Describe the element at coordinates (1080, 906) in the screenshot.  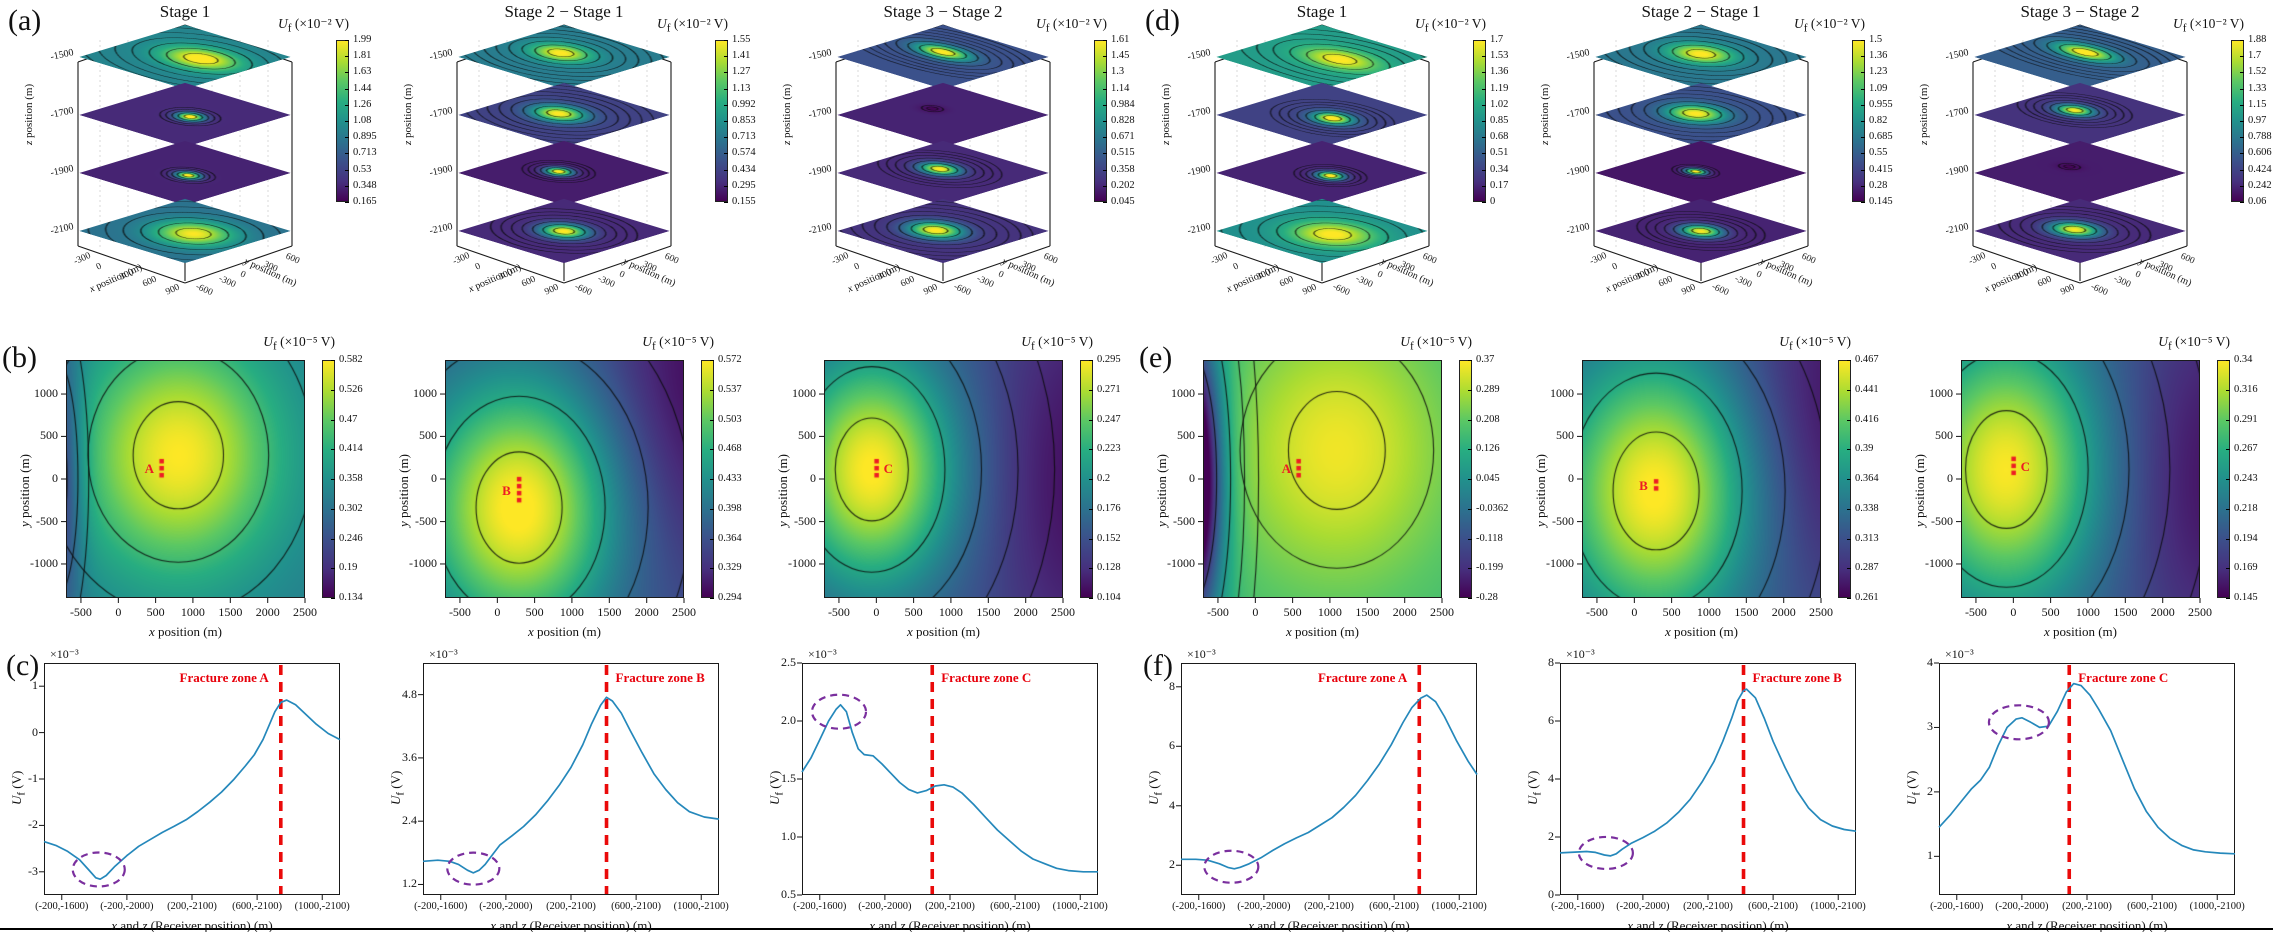
I see `x-axis-tick-label: (1000,-2100)` at that location.